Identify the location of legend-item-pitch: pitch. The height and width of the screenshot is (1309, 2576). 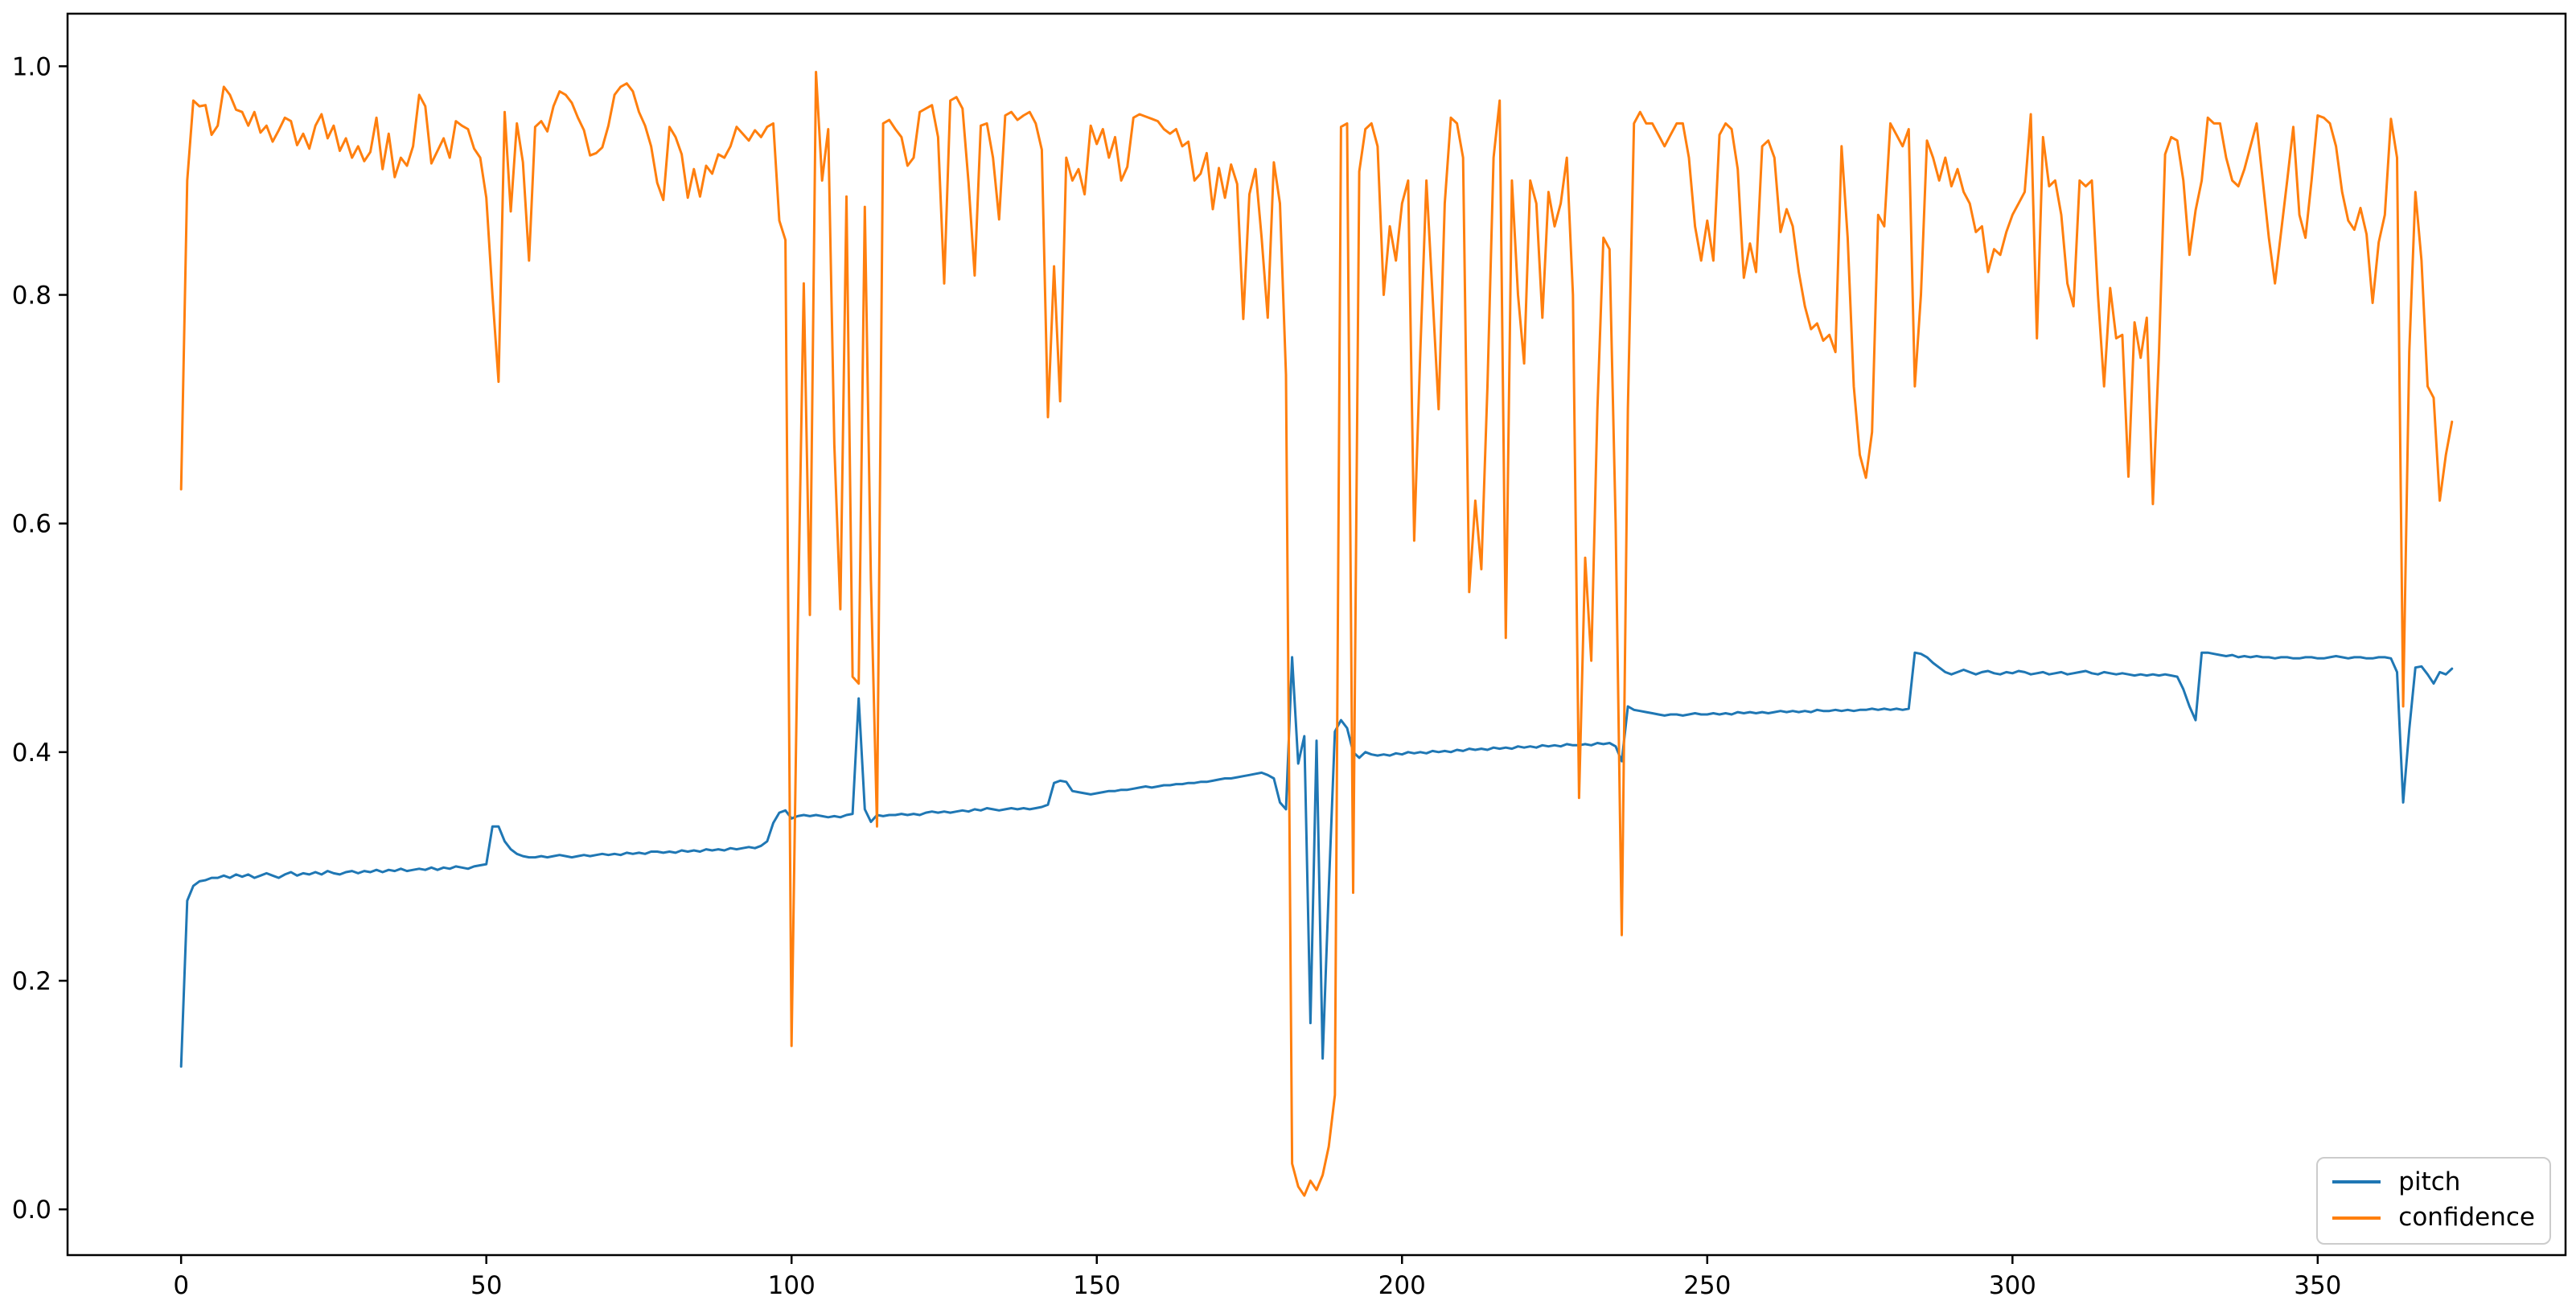
(2433, 1182).